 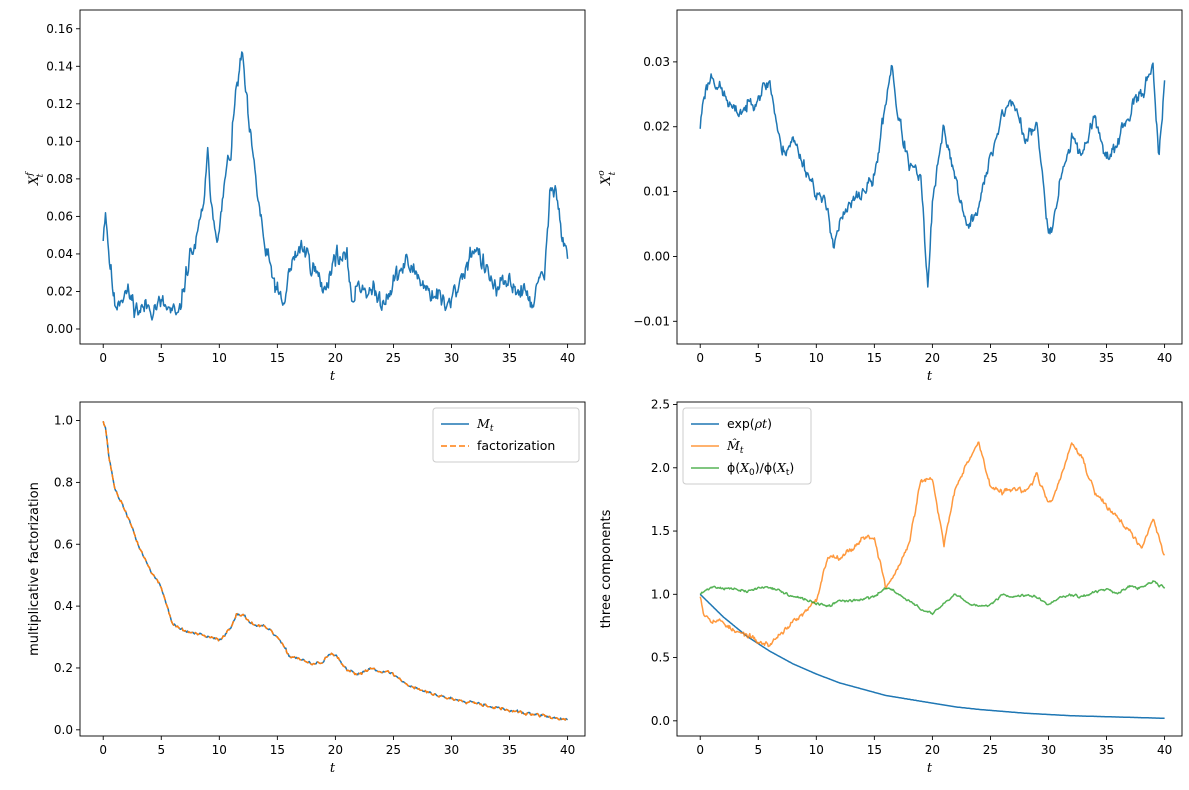 I want to click on y-axis-label: multiplicative factorization, so click(x=34, y=569).